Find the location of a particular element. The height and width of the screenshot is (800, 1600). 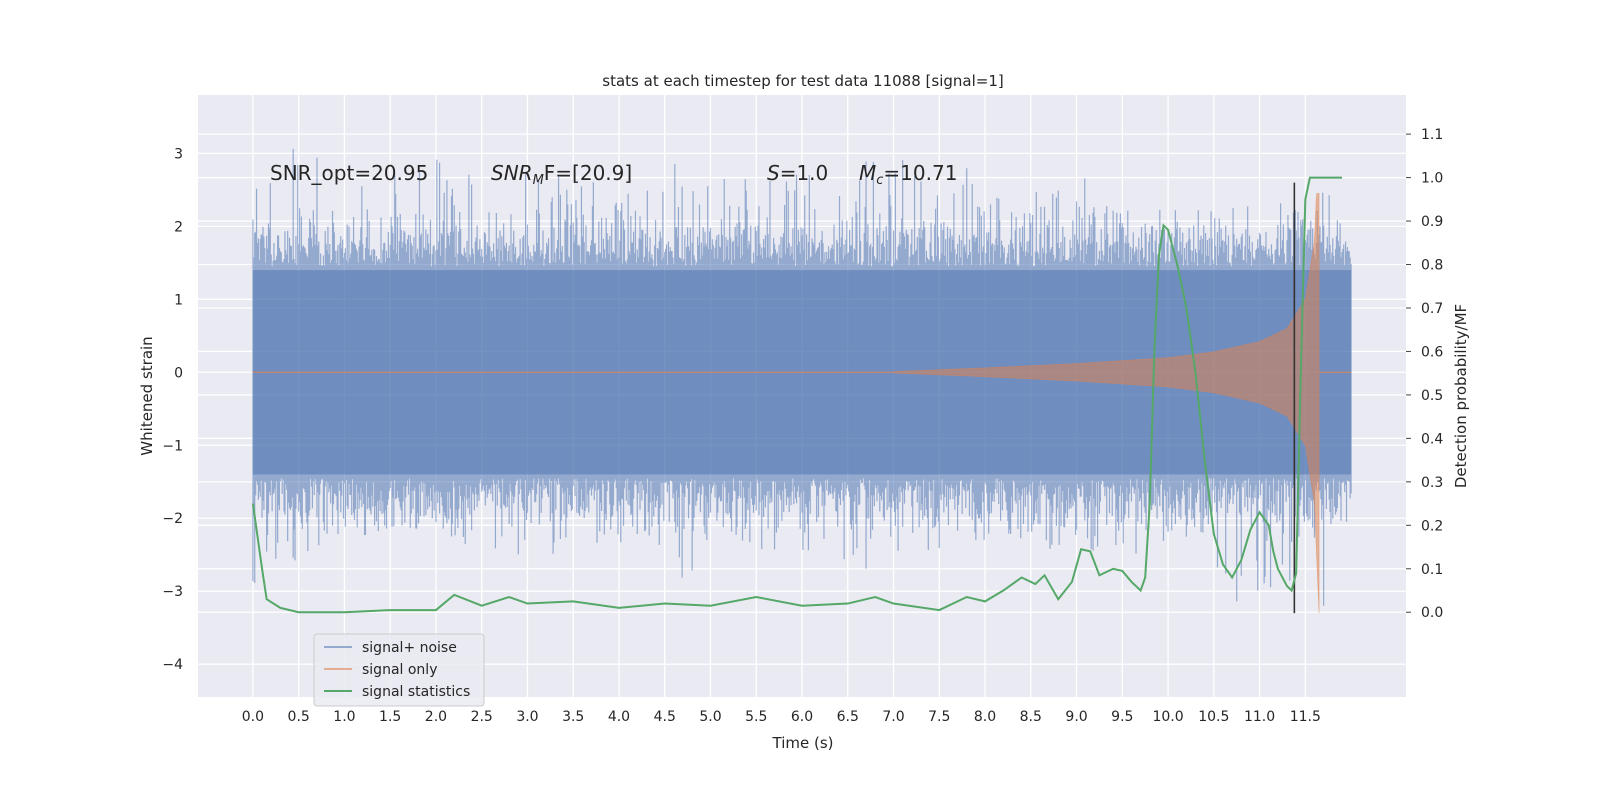

x-tick-label: 4.0 is located at coordinates (619, 717).